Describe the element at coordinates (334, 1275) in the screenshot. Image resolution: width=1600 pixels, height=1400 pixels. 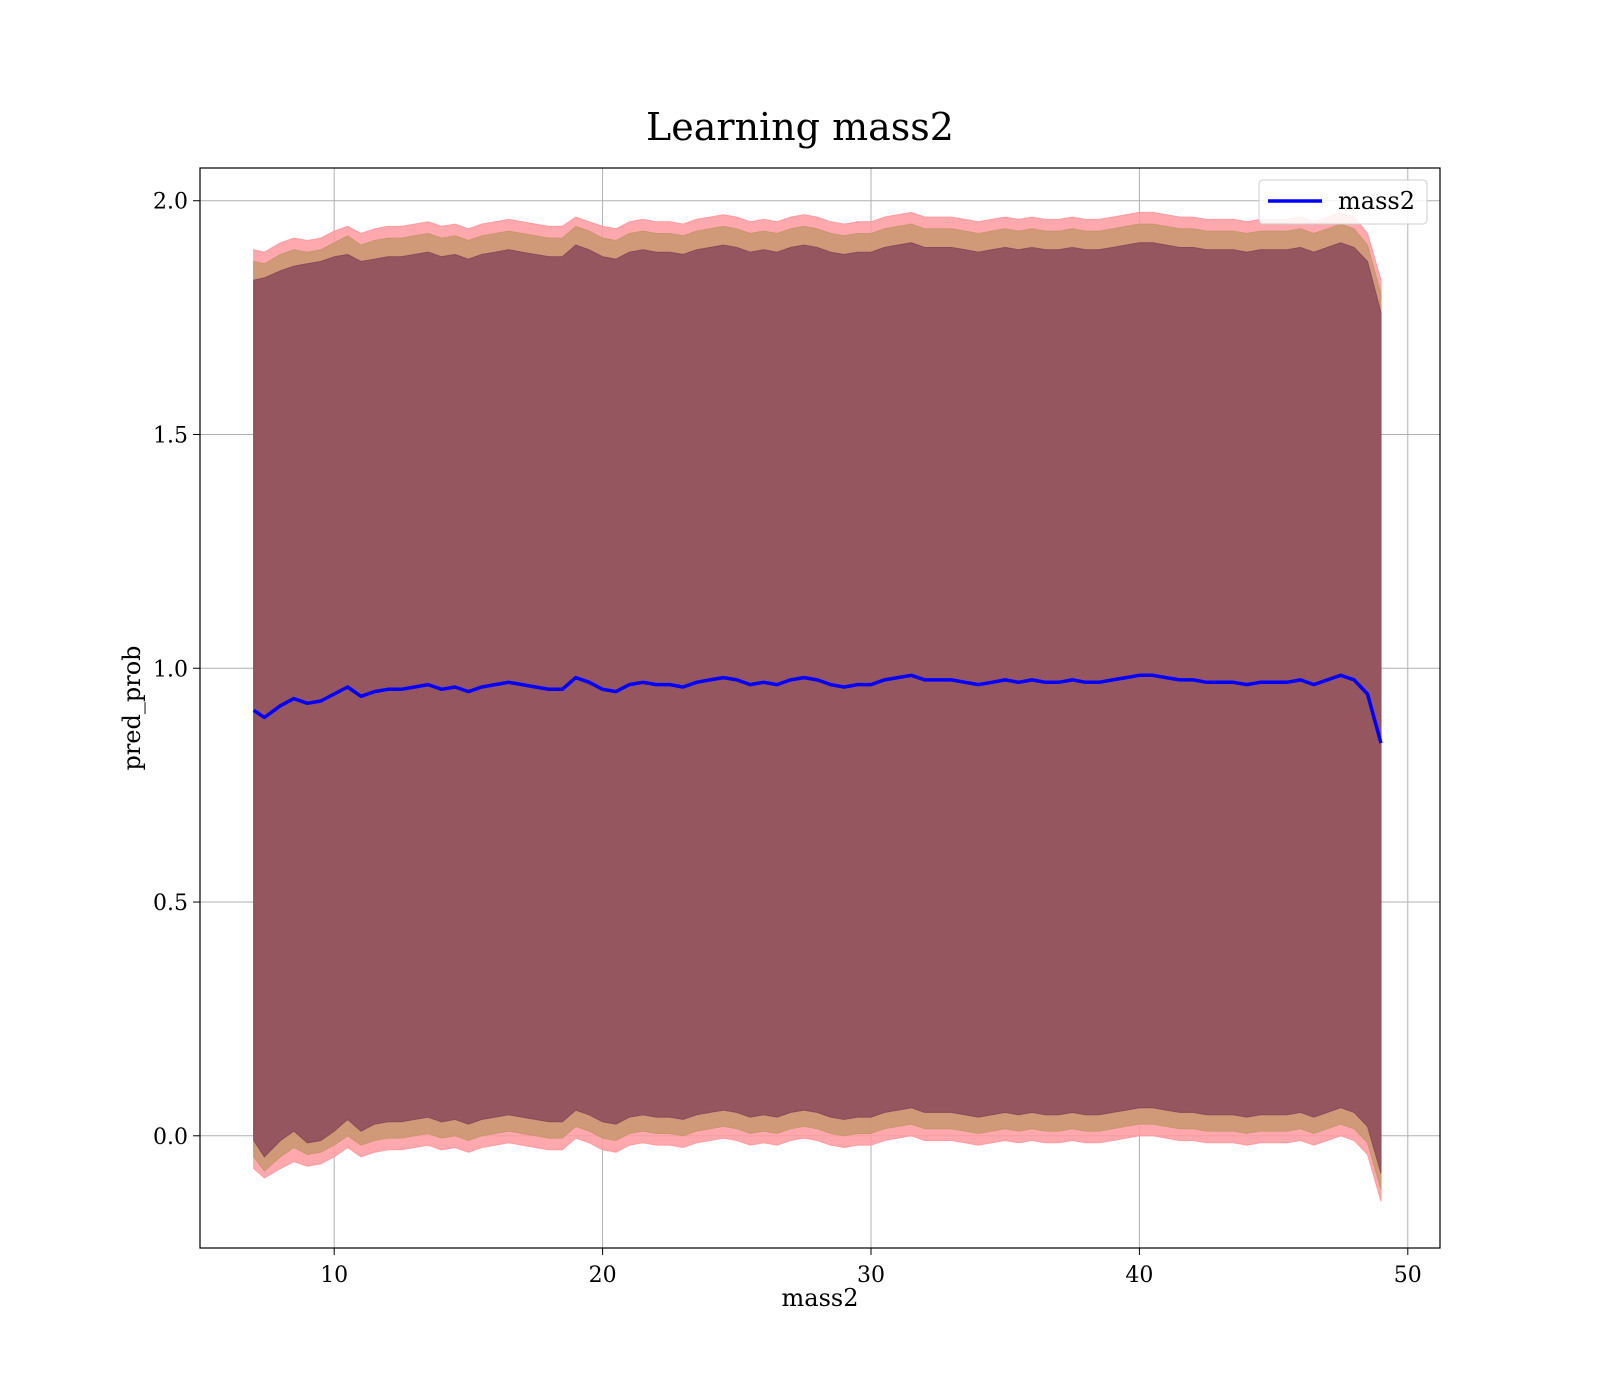
I see `x-tick-label: 10` at that location.